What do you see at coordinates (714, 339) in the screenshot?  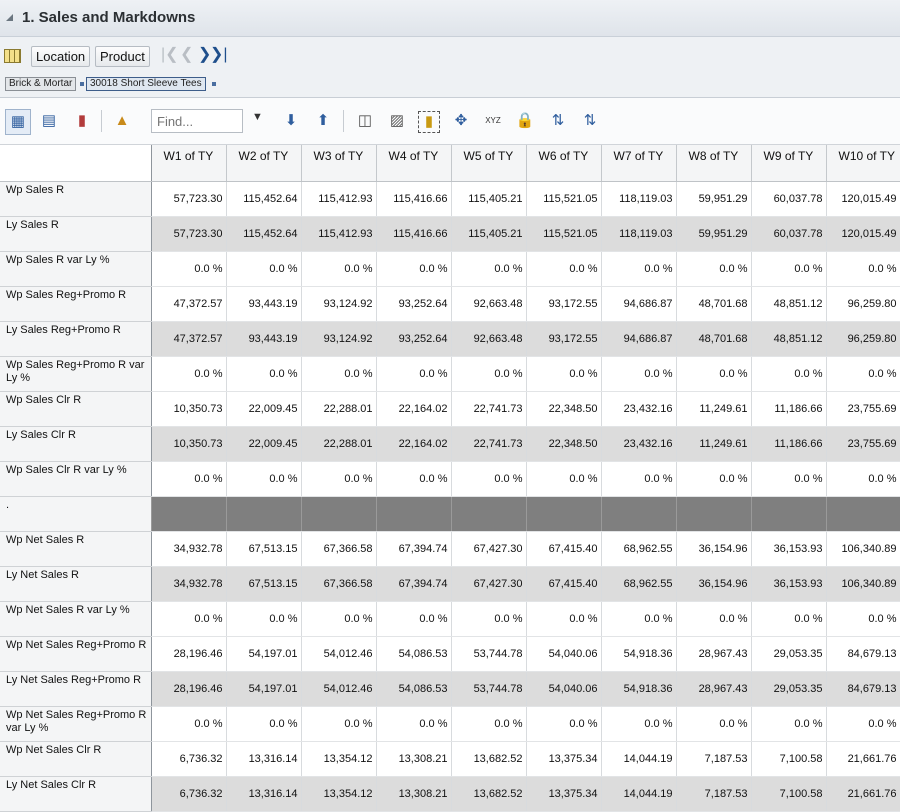 I see `data-cell: 48,701.68` at bounding box center [714, 339].